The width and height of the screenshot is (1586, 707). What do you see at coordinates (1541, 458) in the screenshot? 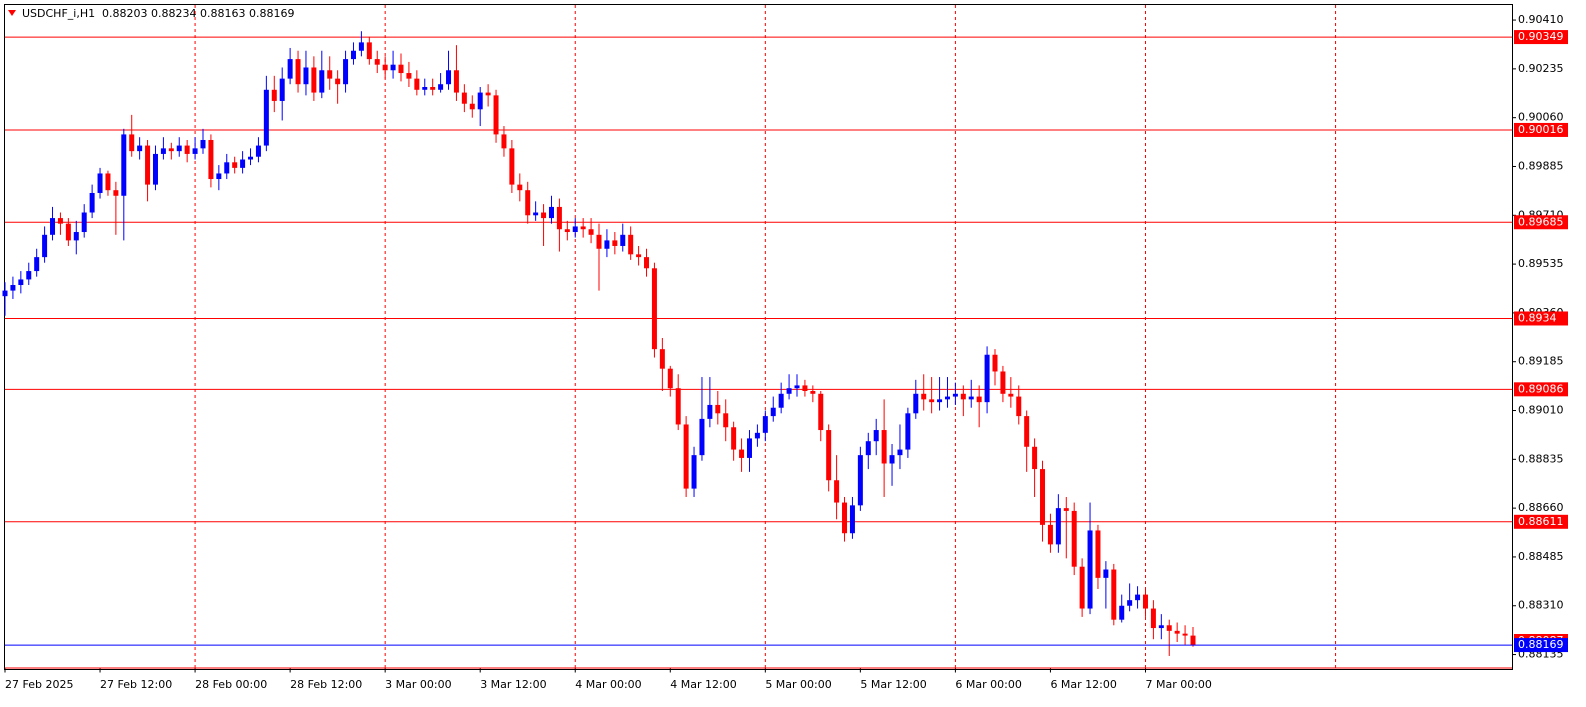
I see `y-tick-label: 0.88835` at bounding box center [1541, 458].